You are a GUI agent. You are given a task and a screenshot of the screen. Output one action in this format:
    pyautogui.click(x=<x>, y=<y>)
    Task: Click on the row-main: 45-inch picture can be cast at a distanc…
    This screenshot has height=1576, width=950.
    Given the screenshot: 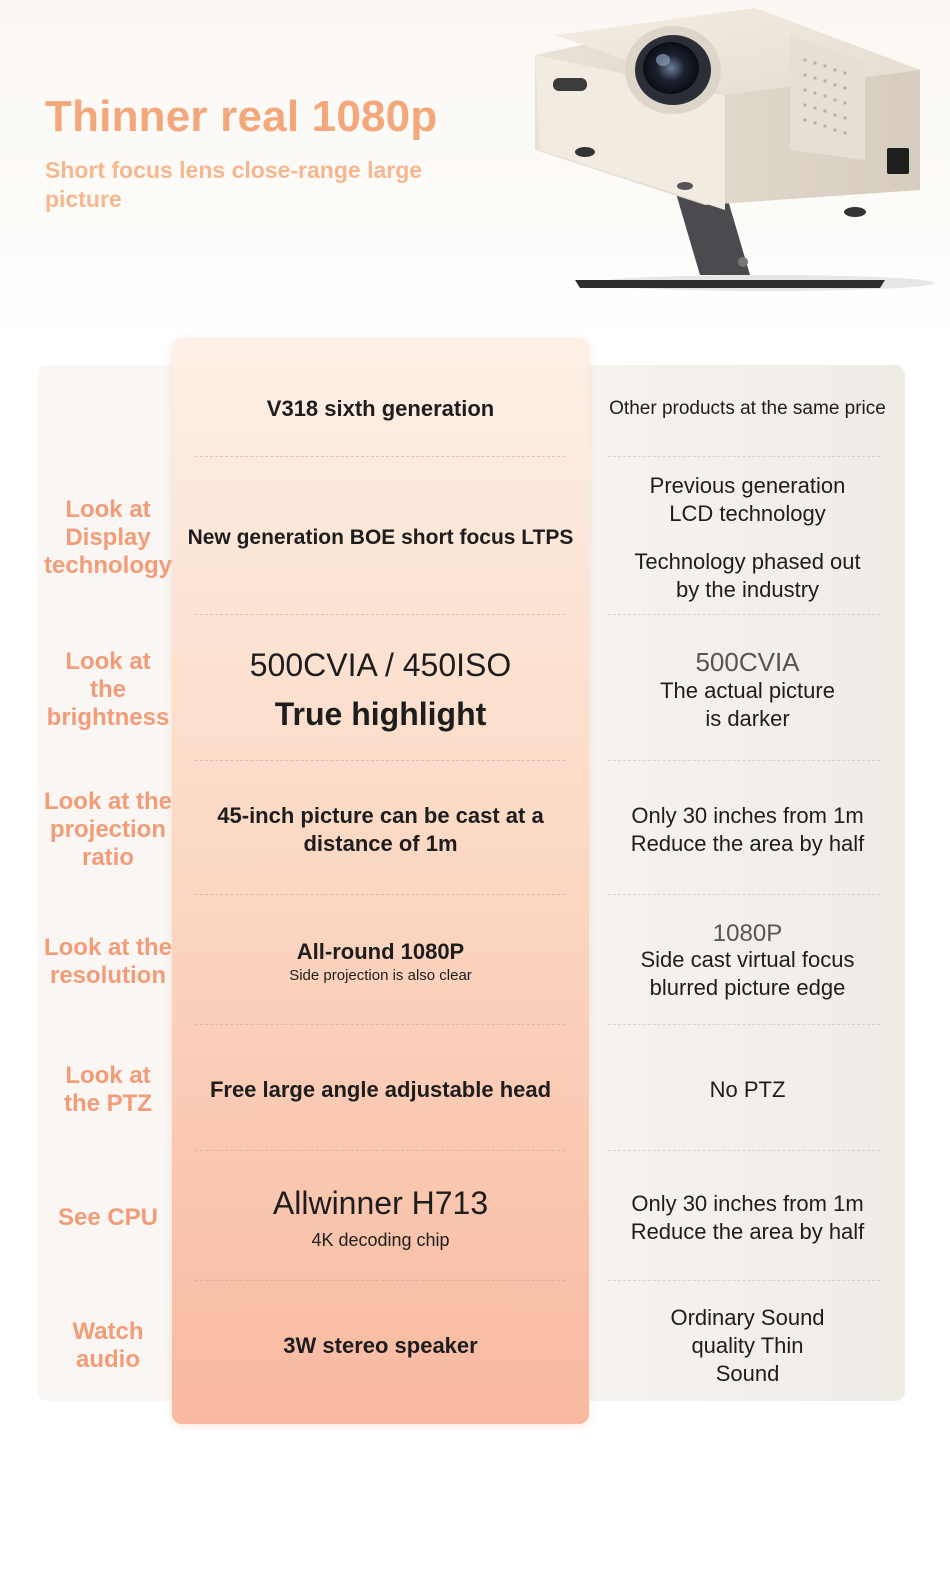 What is the action you would take?
    pyautogui.click(x=380, y=830)
    